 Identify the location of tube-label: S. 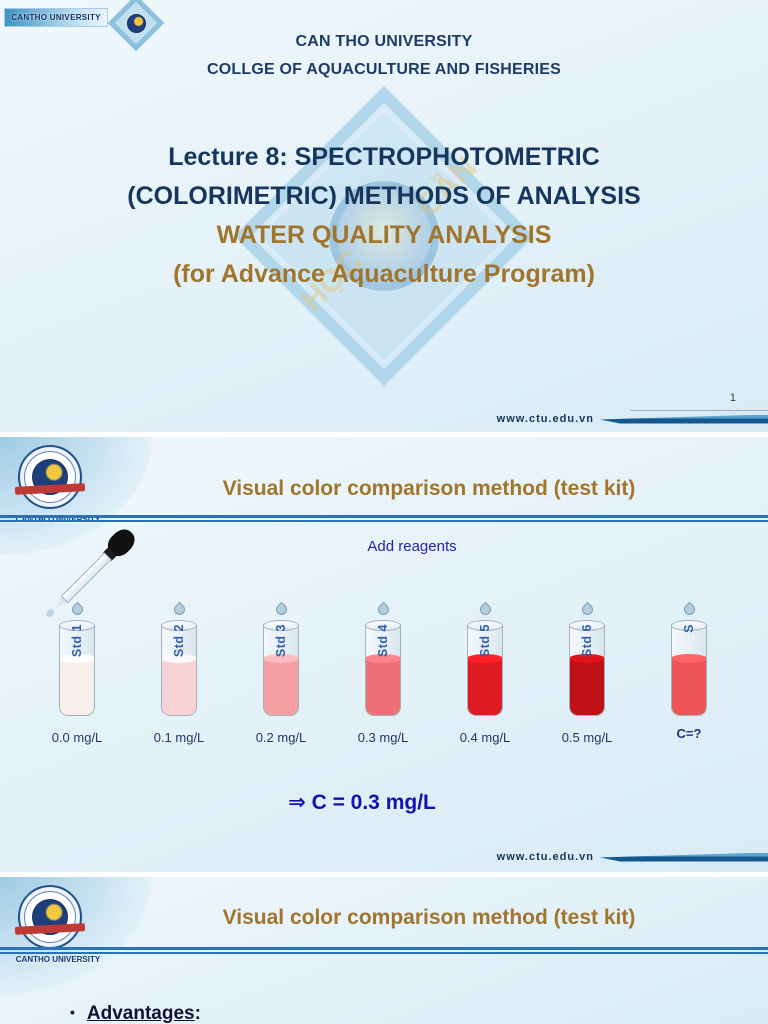
(689, 628).